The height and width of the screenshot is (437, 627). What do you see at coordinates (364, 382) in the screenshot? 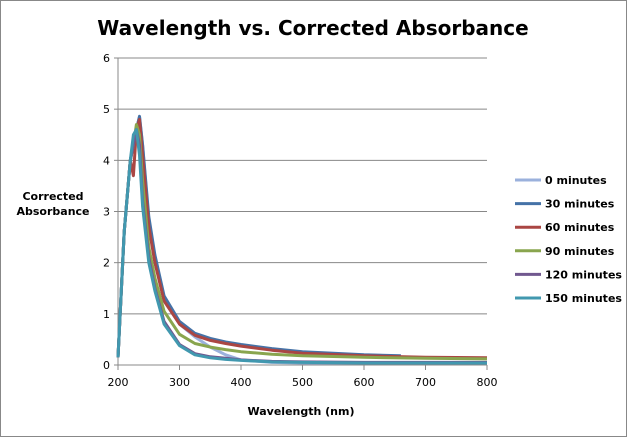
I see `x-tick-label: 600` at bounding box center [364, 382].